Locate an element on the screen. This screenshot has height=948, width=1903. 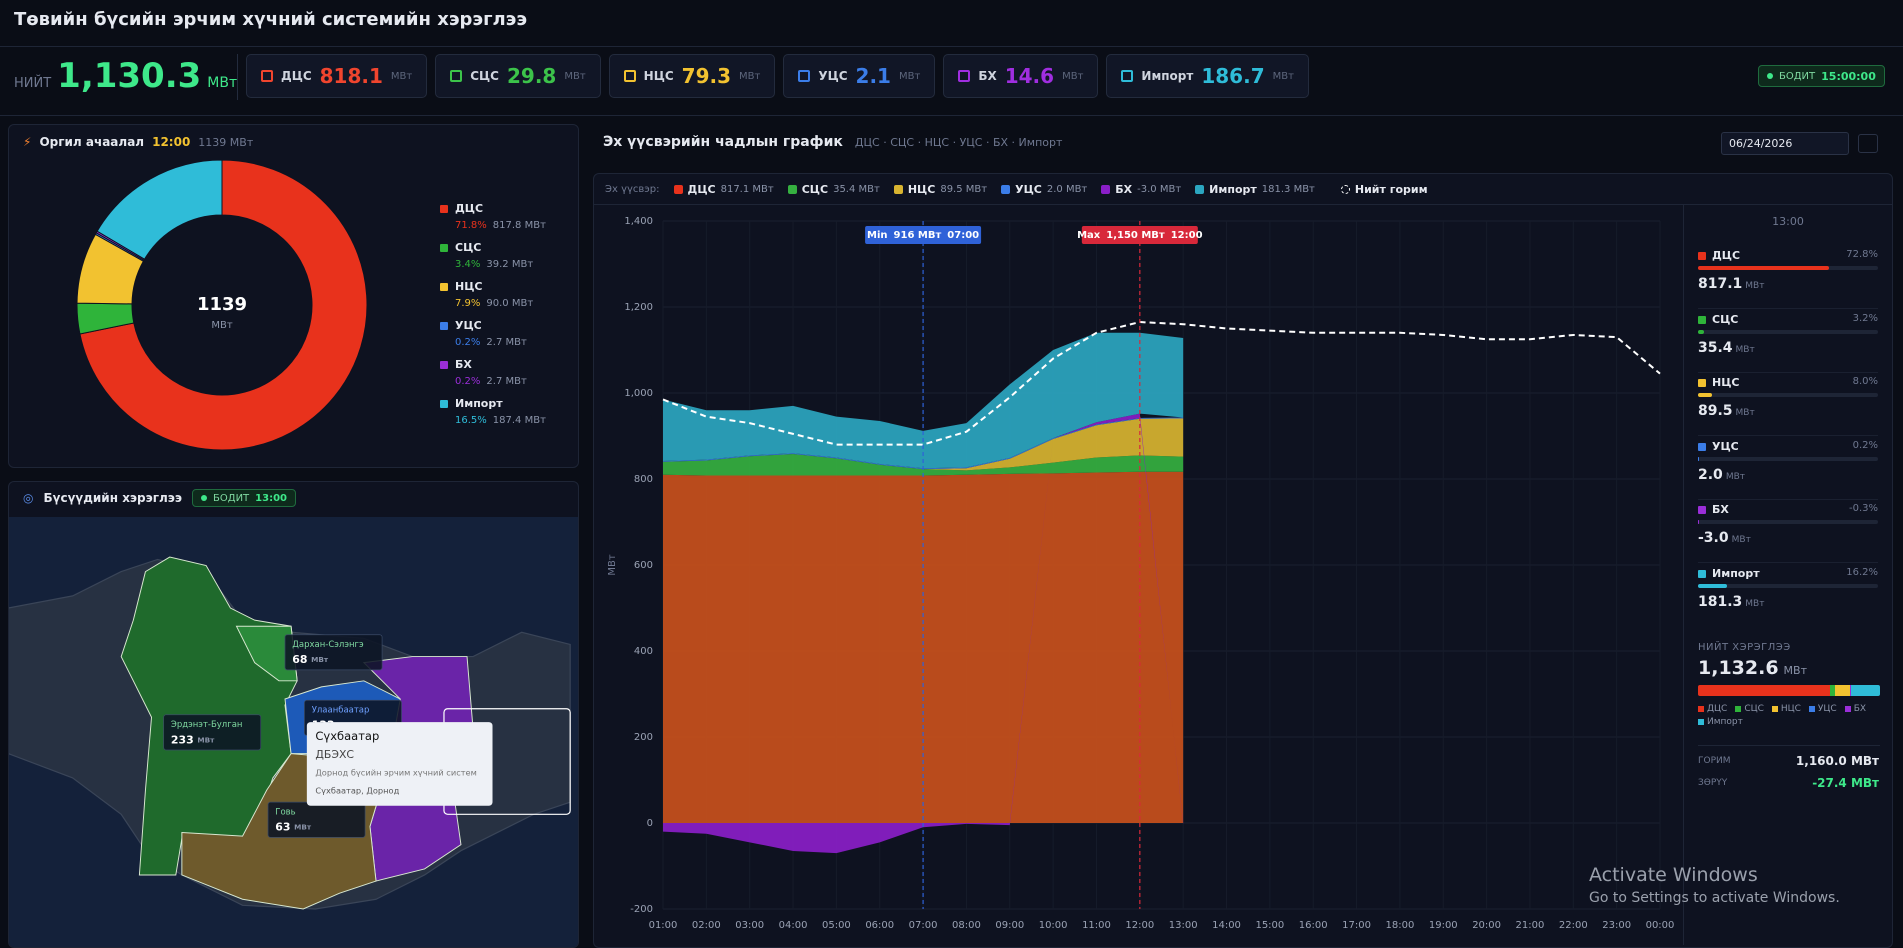
total-legend-swatch is located at coordinates (1701, 709).